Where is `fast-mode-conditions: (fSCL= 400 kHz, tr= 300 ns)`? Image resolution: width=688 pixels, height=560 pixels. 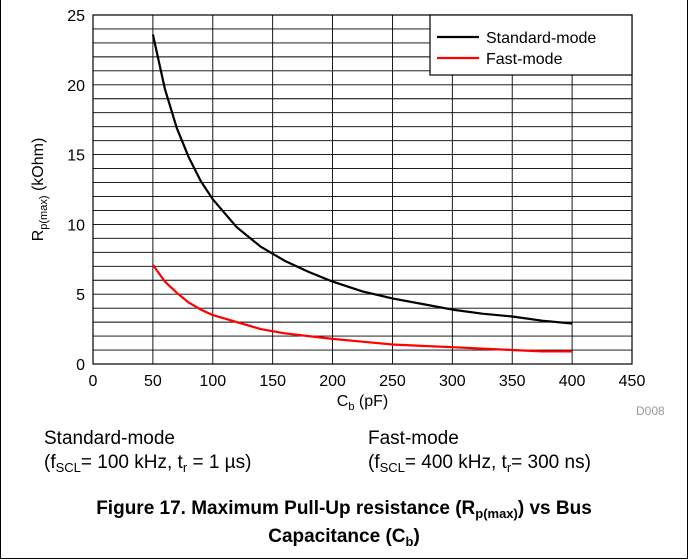 fast-mode-conditions: (fSCL= 400 kHz, tr= 300 ns) is located at coordinates (479, 463).